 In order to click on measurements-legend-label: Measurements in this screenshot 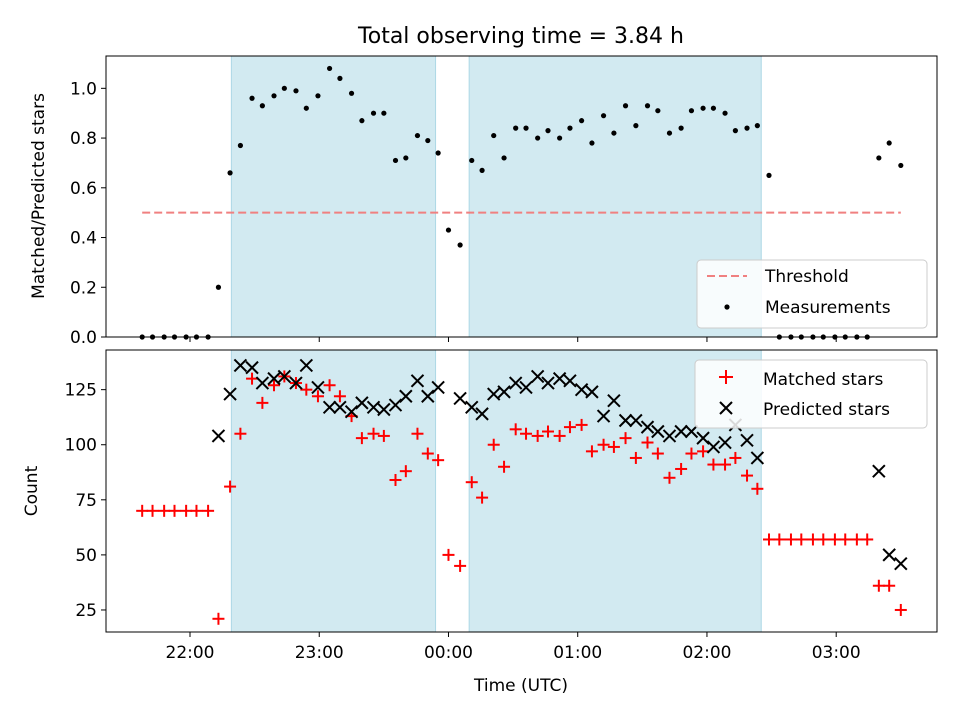, I will do `click(828, 308)`.